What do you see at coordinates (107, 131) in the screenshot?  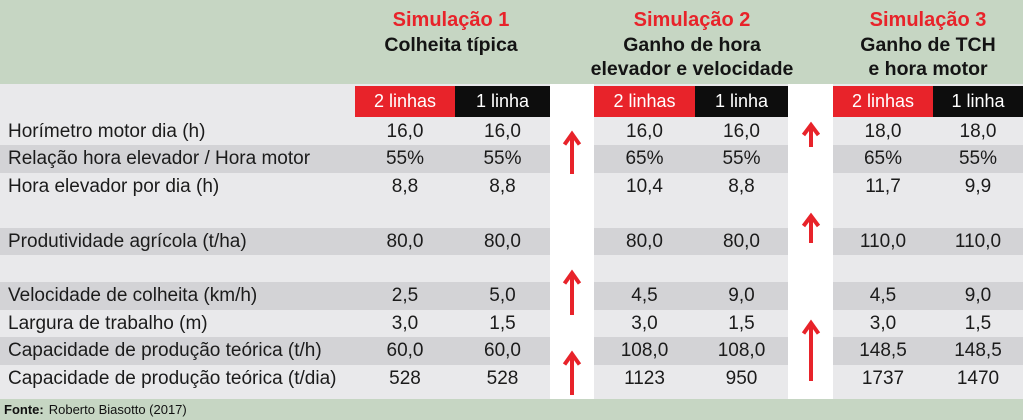 I see `row-label: Horímetro motor dia (h)` at bounding box center [107, 131].